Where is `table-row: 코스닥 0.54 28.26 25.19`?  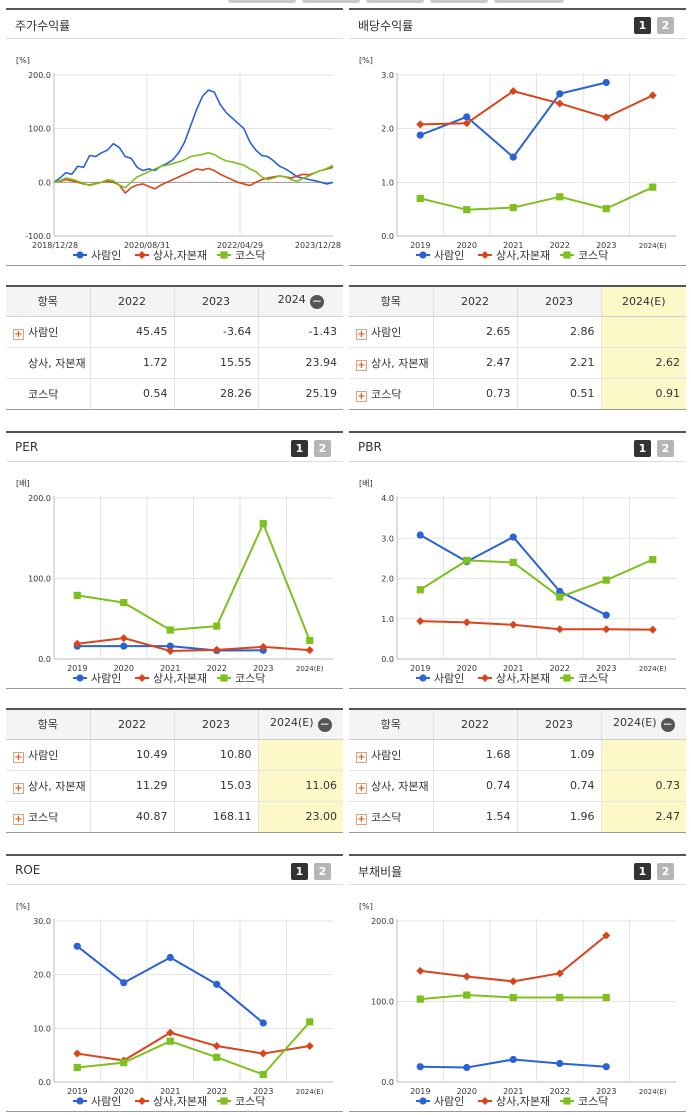 table-row: 코스닥 0.54 28.26 25.19 is located at coordinates (174, 393).